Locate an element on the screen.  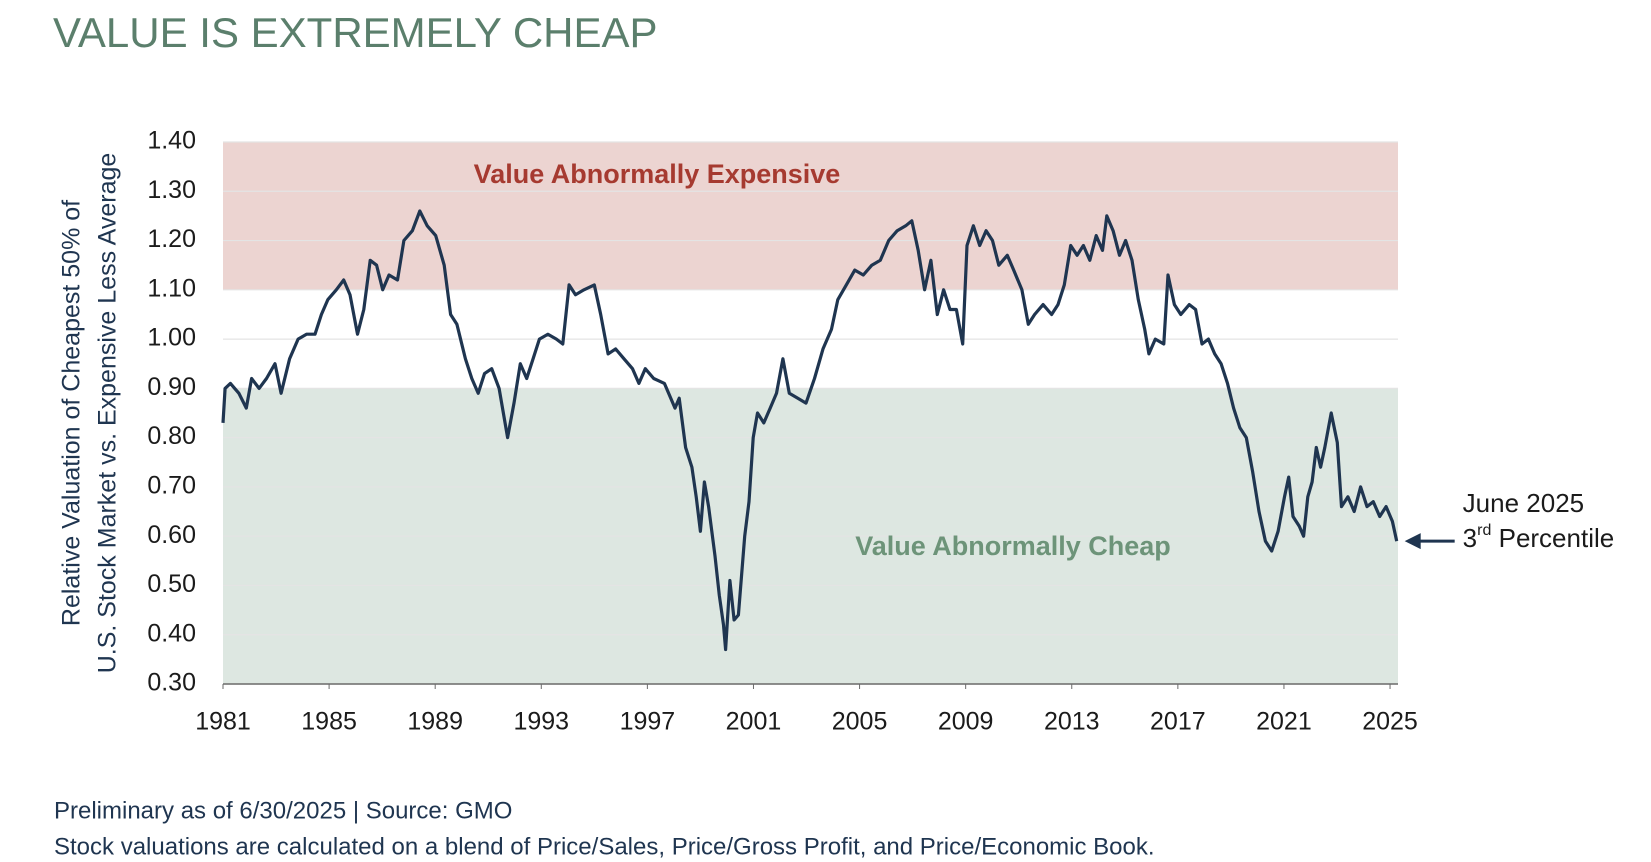
annotation-line1: June 2025 is located at coordinates (1523, 503).